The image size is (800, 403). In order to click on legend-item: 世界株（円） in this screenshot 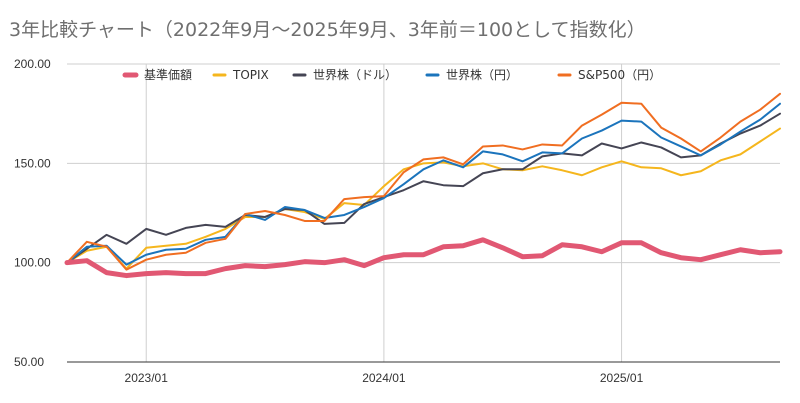, I will do `click(471, 74)`.